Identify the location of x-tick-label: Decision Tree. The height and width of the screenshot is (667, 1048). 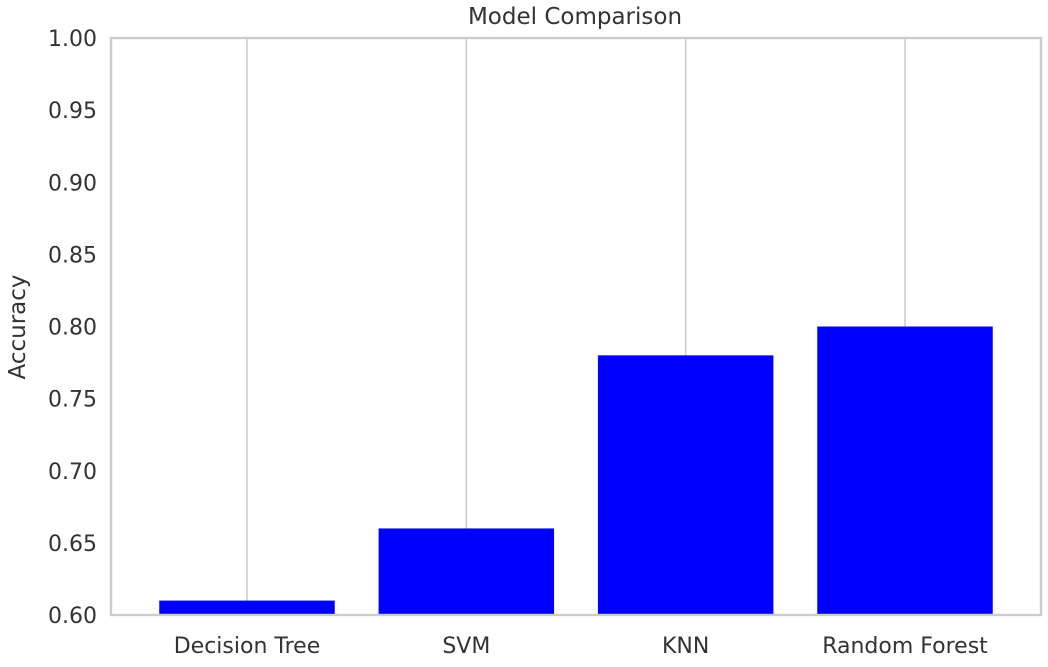
(247, 646).